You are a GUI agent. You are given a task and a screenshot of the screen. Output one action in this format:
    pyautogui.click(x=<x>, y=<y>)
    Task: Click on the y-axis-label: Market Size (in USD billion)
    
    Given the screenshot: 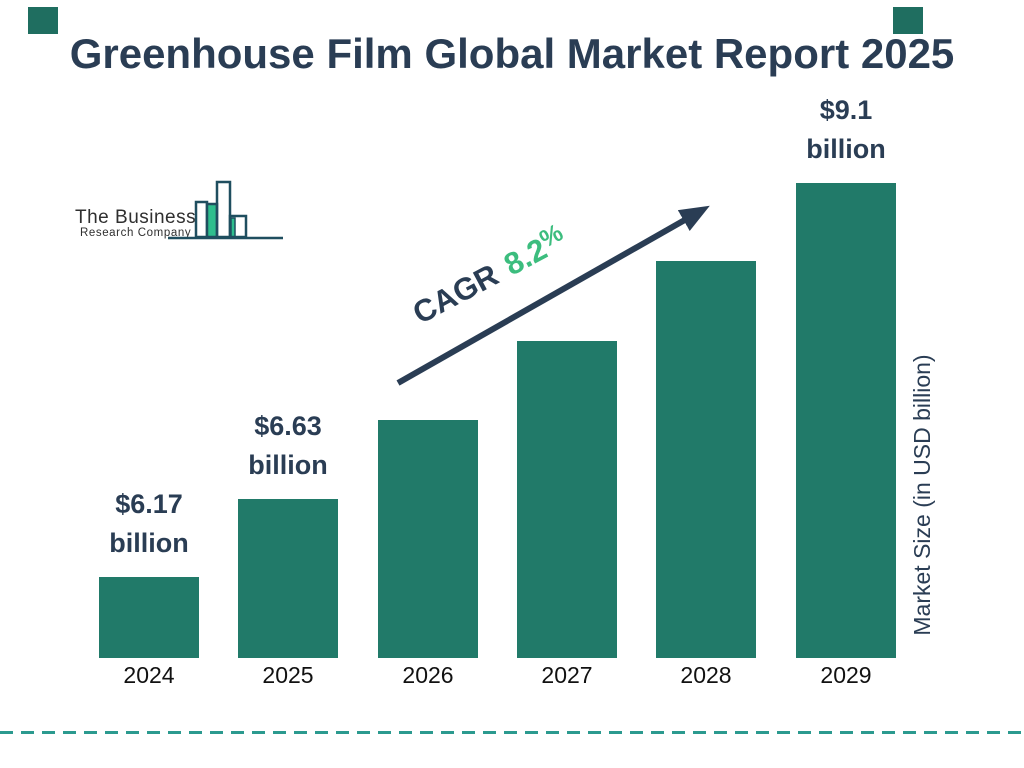 What is the action you would take?
    pyautogui.click(x=922, y=495)
    